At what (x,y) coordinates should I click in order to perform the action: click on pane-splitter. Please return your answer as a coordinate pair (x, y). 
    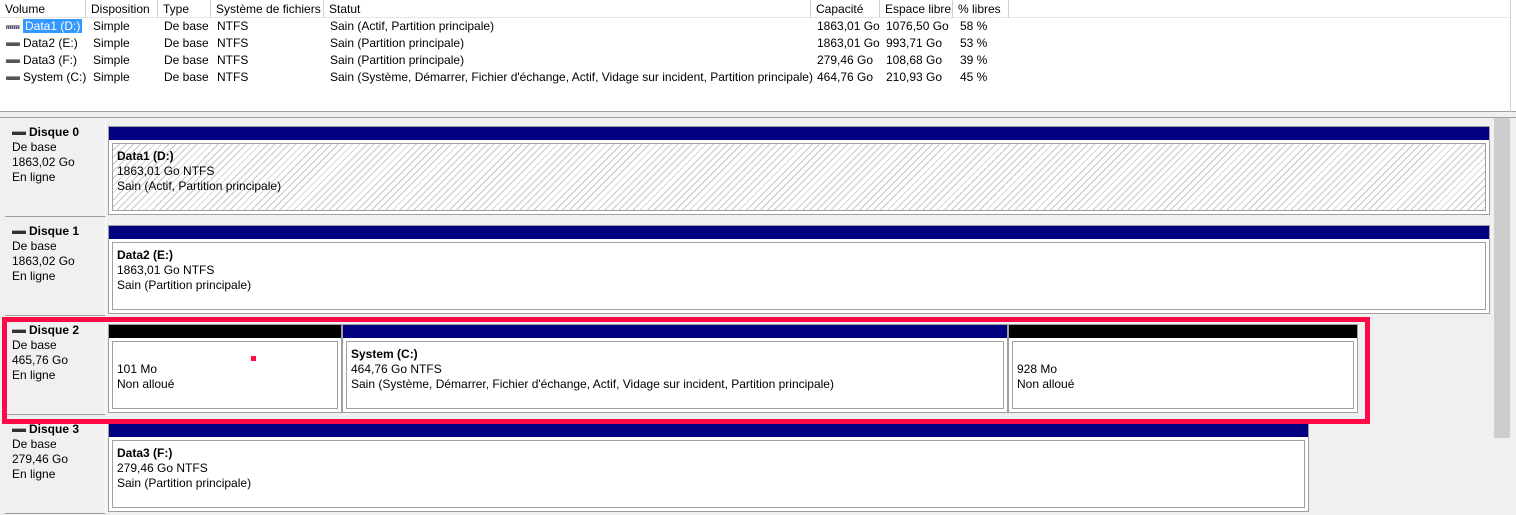
    Looking at the image, I should click on (758, 115).